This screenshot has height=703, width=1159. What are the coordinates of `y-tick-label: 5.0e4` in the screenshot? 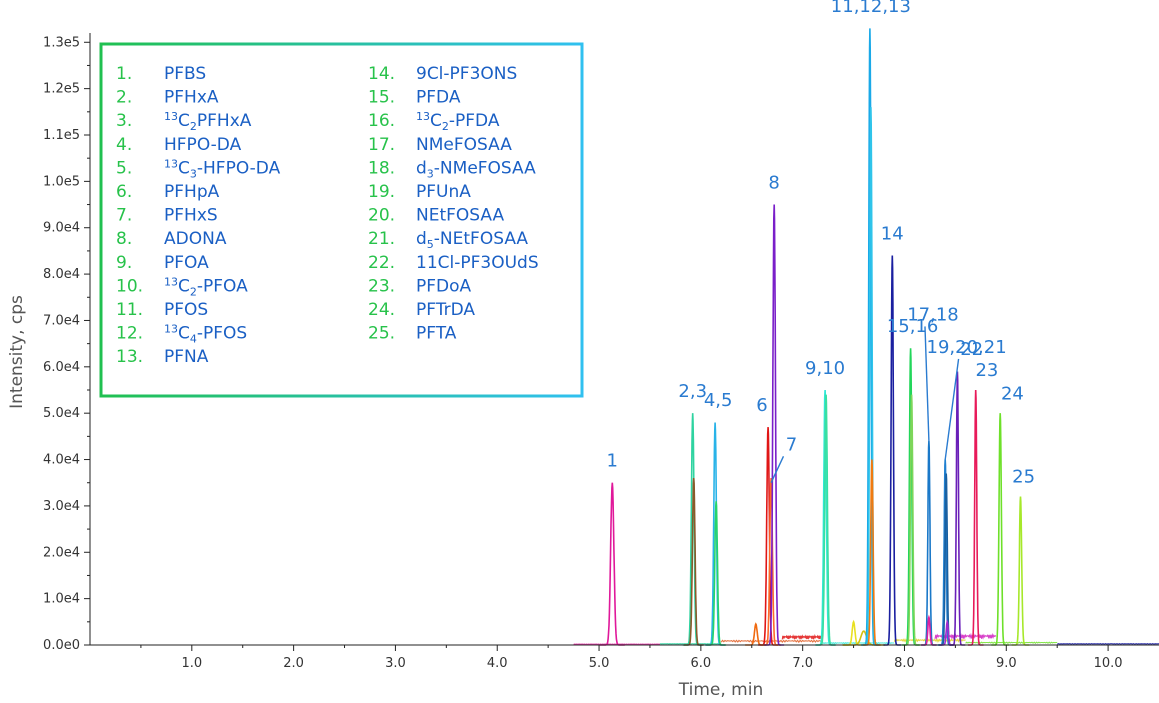 It's located at (61, 413).